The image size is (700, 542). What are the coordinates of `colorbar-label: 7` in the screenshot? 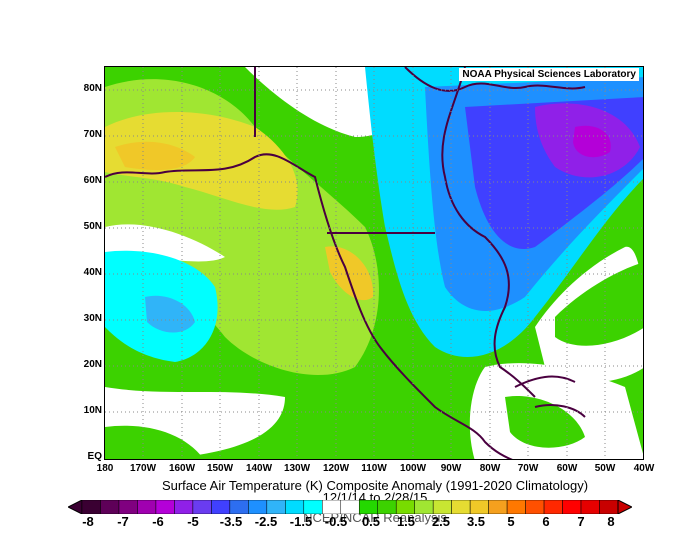 It's located at (581, 521).